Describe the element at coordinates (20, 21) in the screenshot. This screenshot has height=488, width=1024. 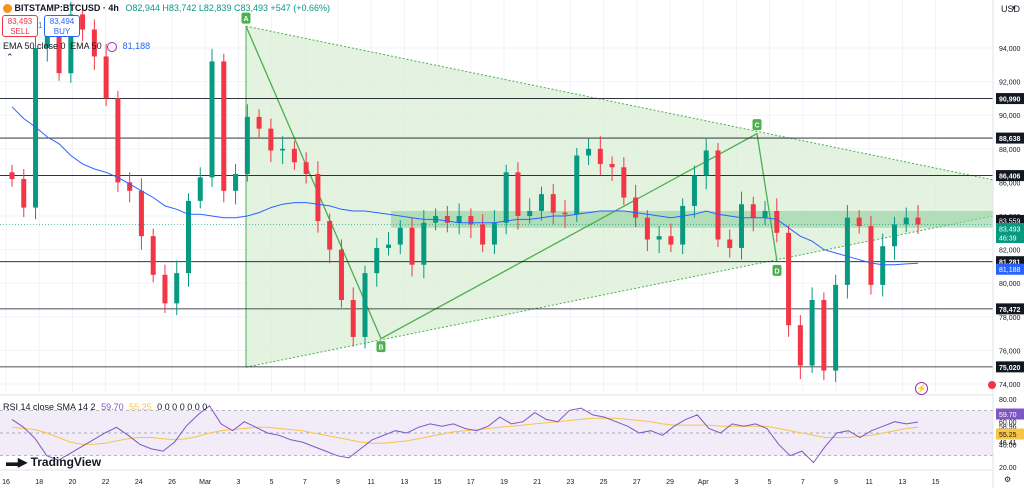
I see `sell-price: 83,493` at that location.